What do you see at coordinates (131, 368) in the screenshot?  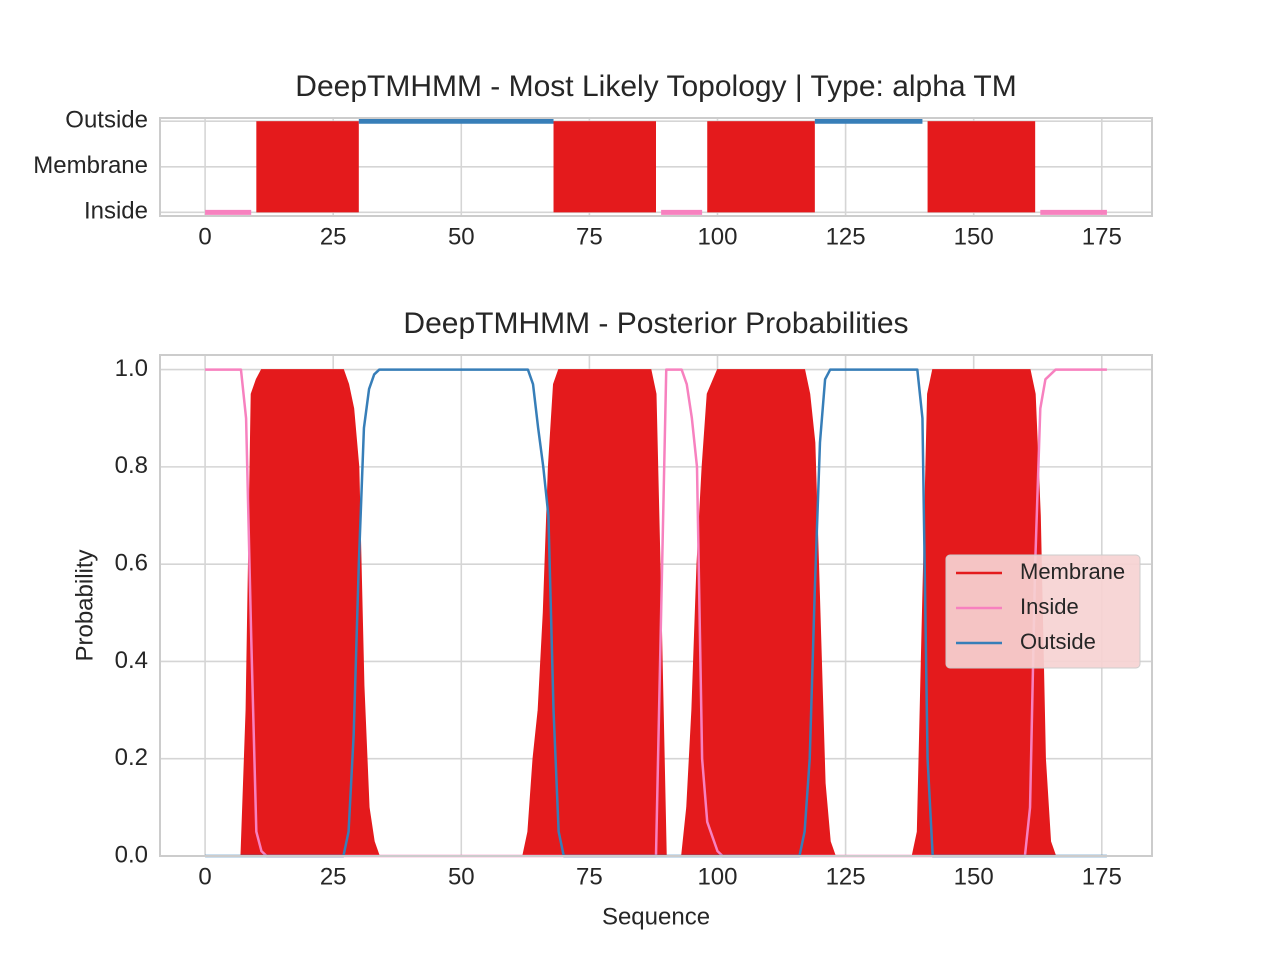 I see `y-tick-label: 1.0` at bounding box center [131, 368].